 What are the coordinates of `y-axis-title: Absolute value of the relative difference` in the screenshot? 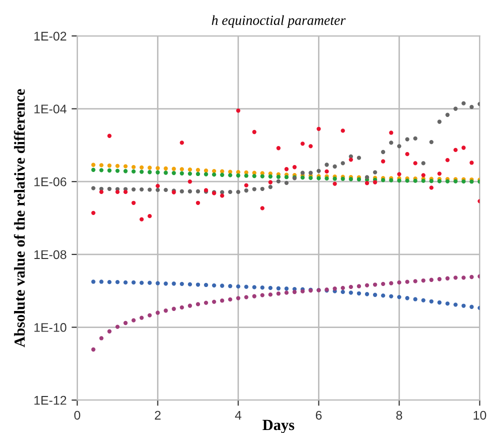 It's located at (19, 218).